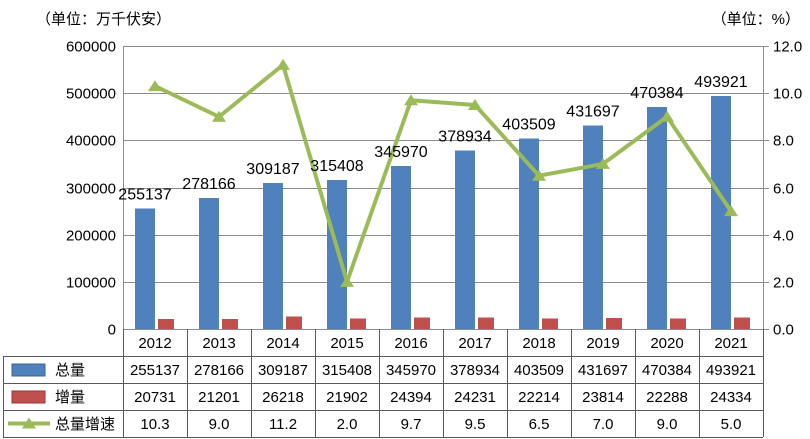 This screenshot has height=439, width=810. What do you see at coordinates (720, 82) in the screenshot?
I see `bar-value-label: 493921` at bounding box center [720, 82].